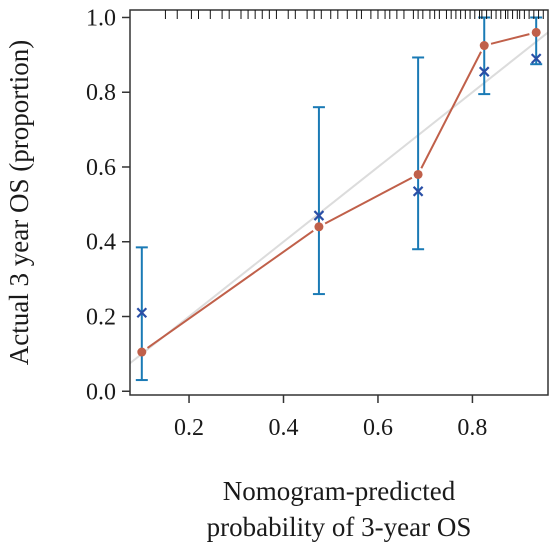  I want to click on x-axis: 0.2 0.4 0.6 0.8, so click(330, 418).